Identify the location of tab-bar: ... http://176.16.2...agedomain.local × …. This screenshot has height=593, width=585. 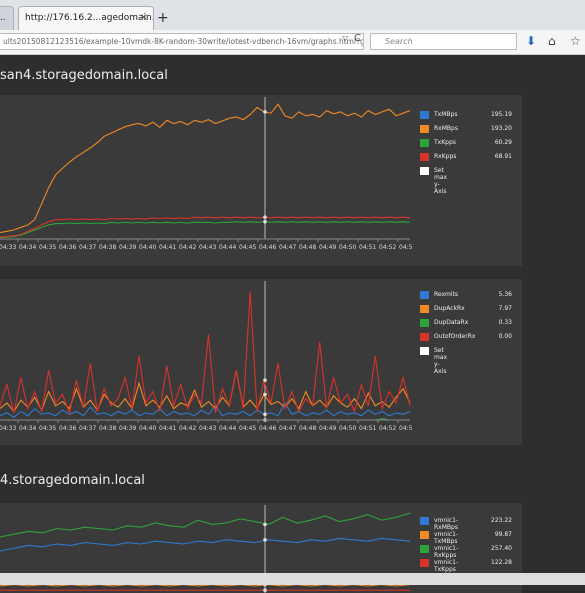
(292, 15).